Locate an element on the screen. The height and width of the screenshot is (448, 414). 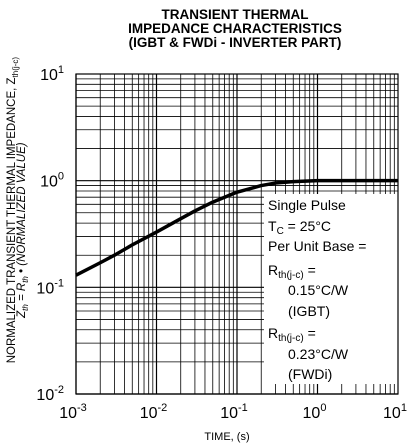
y-label-eq-r: = R is located at coordinates (21, 293).